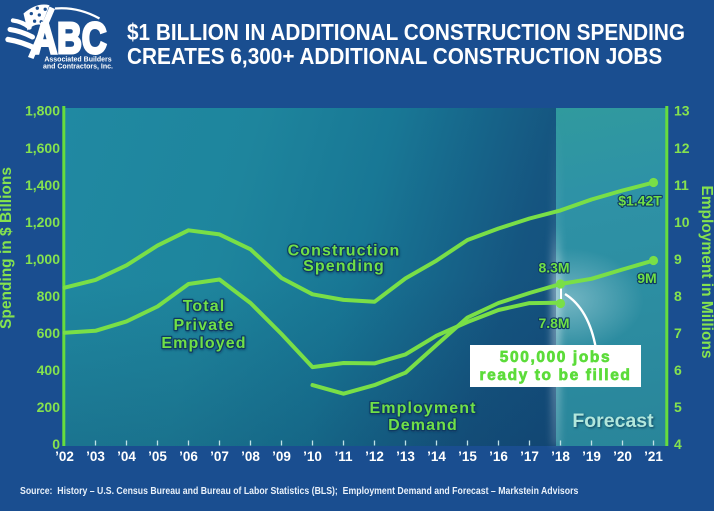 The image size is (714, 511). I want to click on svg-text: $1.42T, so click(640, 201).